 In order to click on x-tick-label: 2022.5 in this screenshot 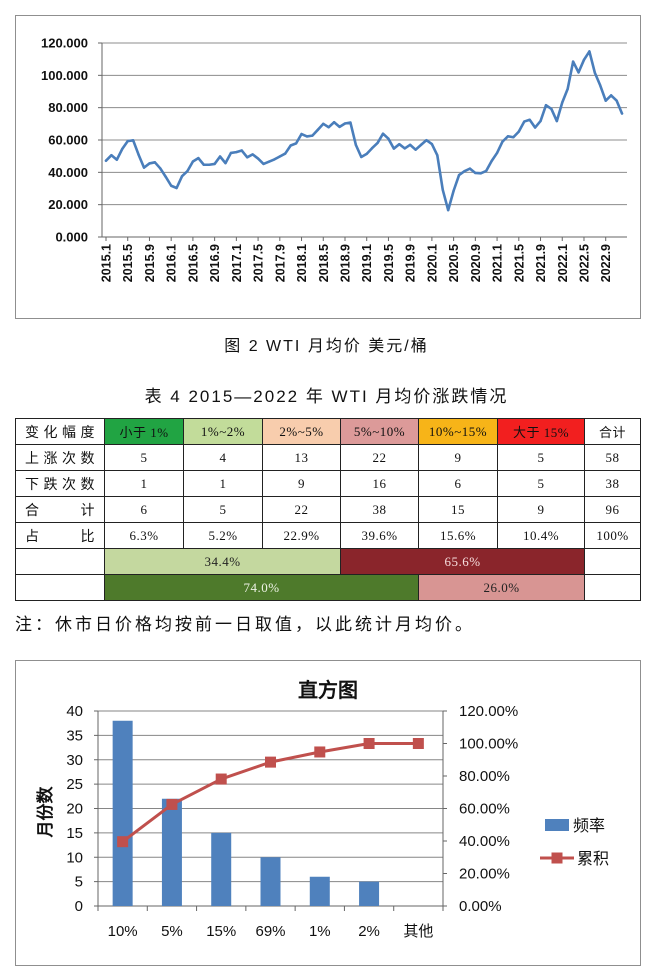, I will do `click(584, 263)`.